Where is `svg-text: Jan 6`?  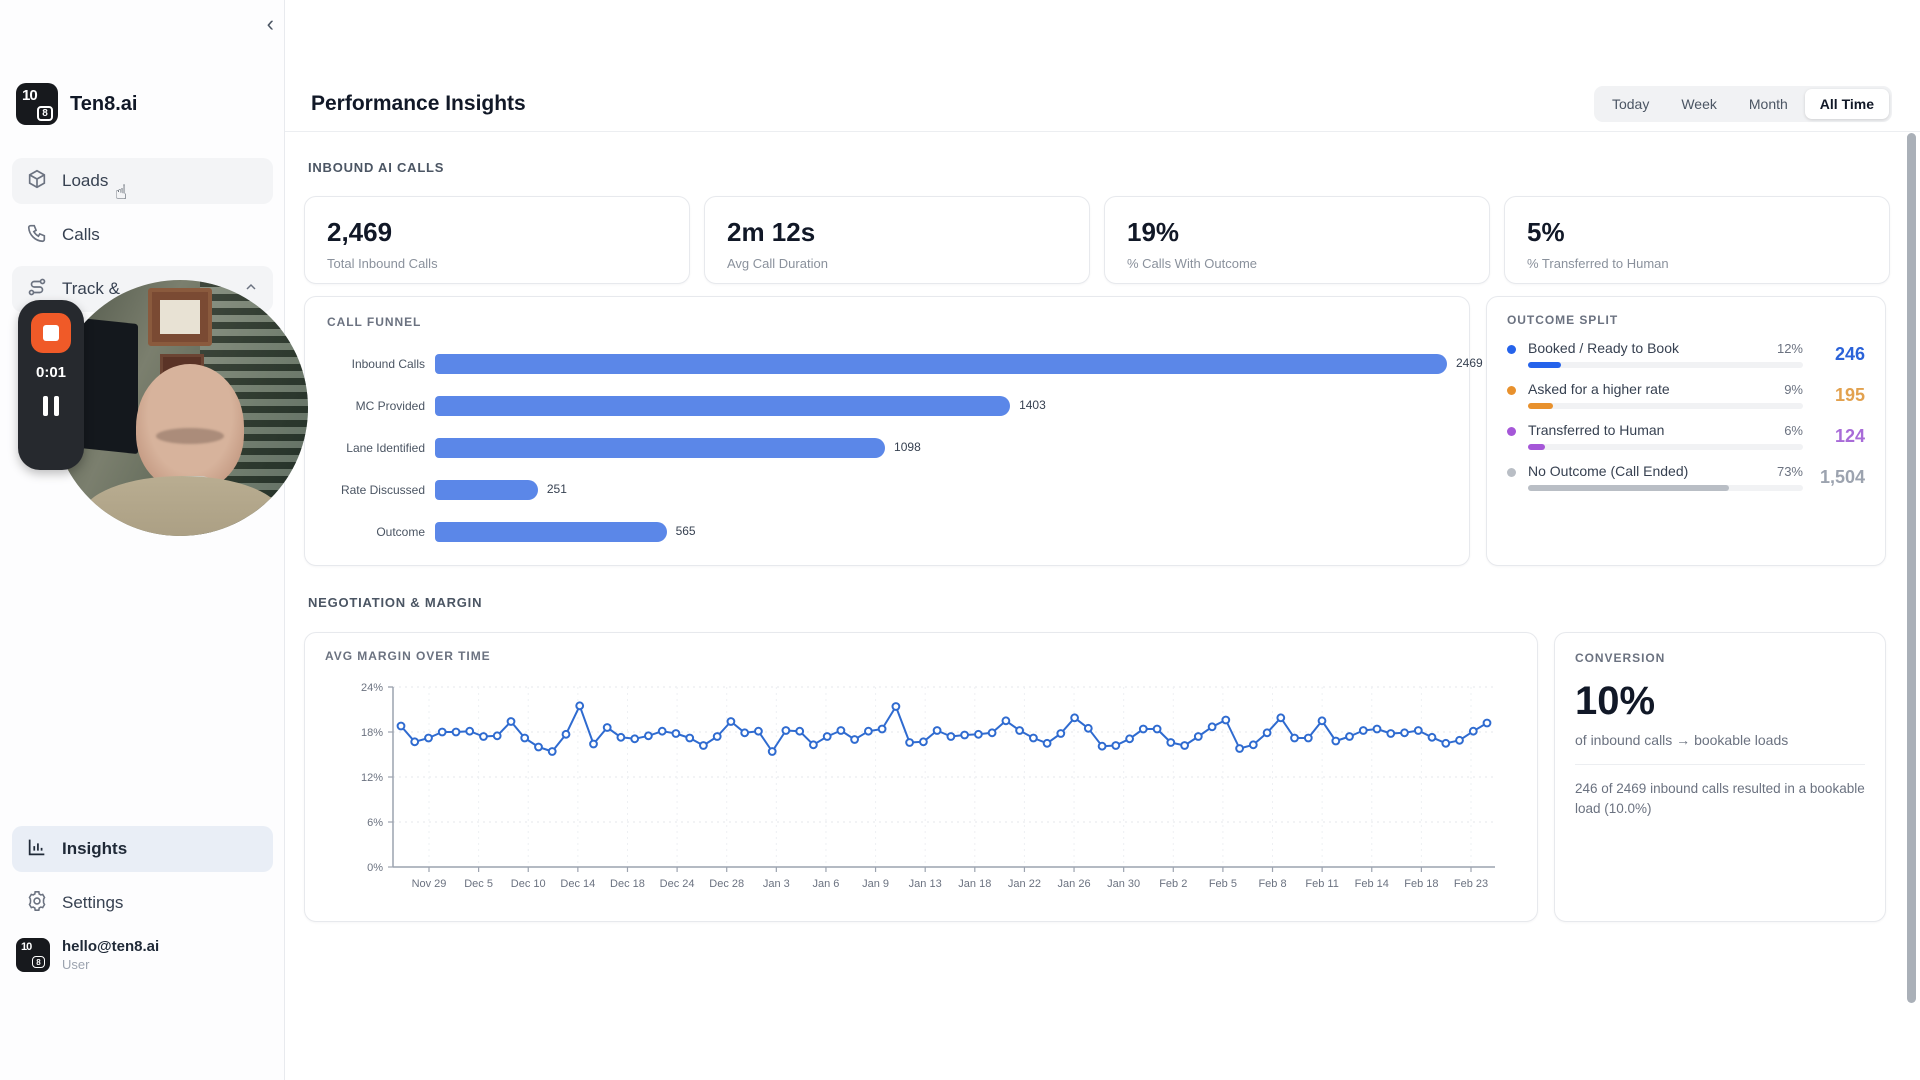
svg-text: Jan 6 is located at coordinates (825, 884).